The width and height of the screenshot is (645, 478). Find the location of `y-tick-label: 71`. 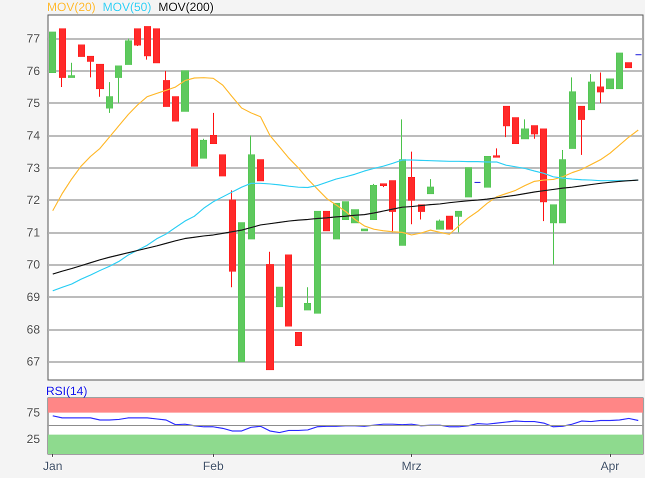

y-tick-label: 71 is located at coordinates (33, 232).